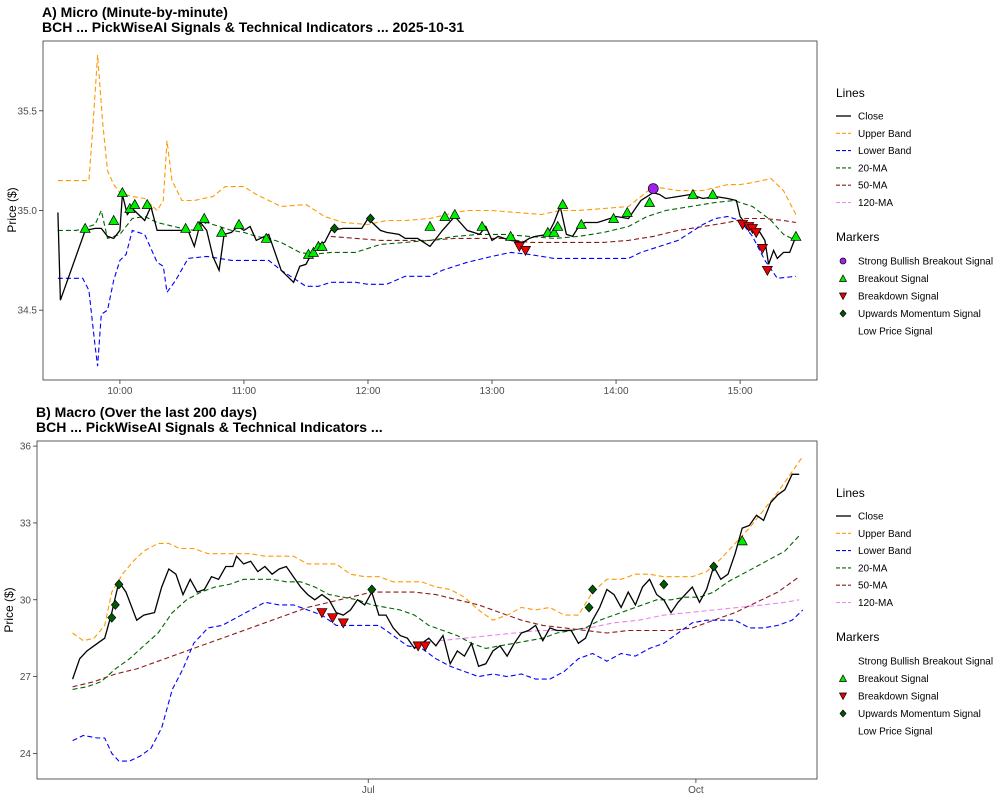  I want to click on panel-a-legend-label-marker: Breakdown Signal, so click(898, 297).